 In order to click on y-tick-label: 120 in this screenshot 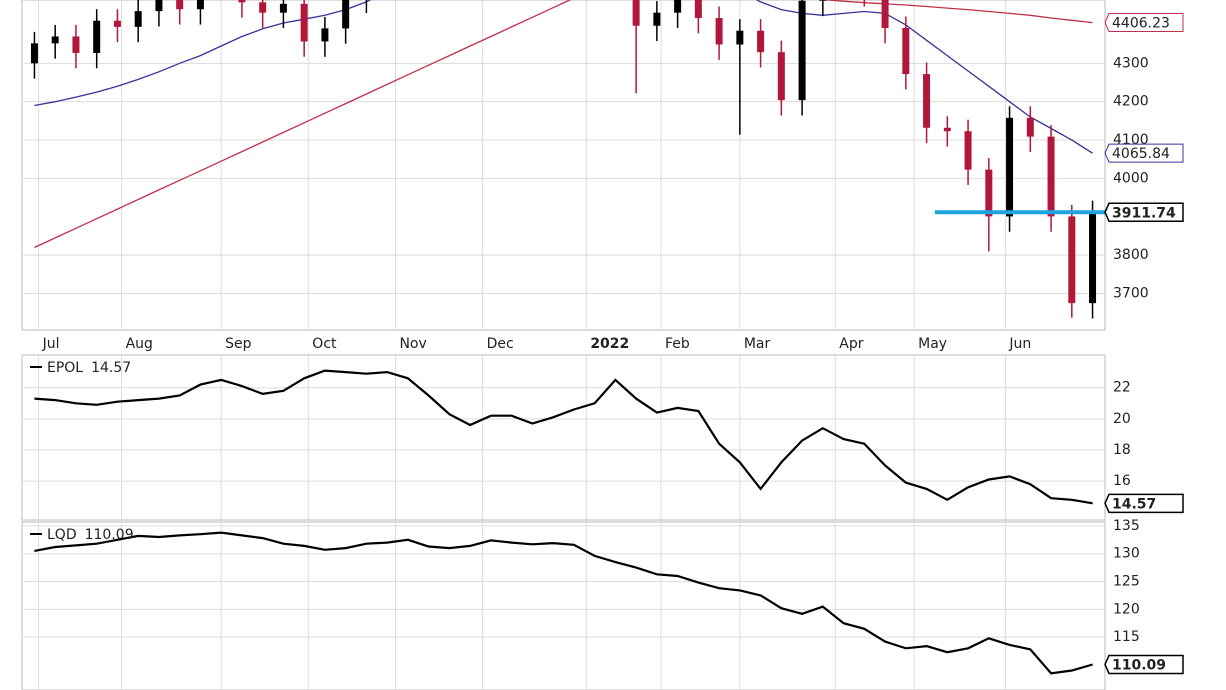, I will do `click(1126, 609)`.